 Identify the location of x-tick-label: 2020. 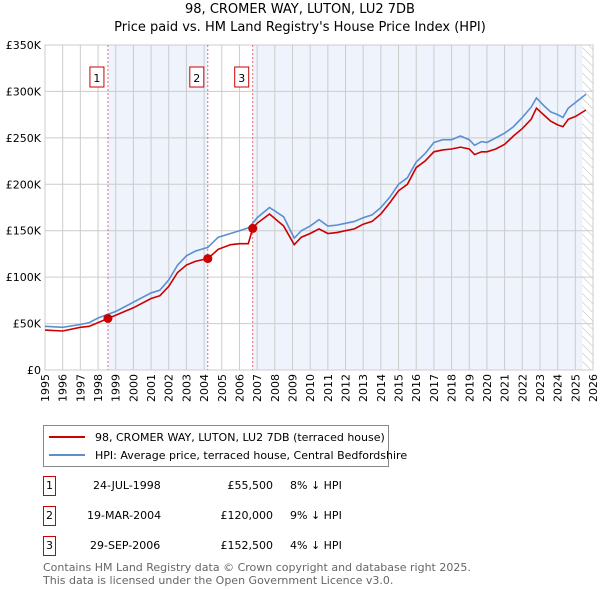
(487, 388).